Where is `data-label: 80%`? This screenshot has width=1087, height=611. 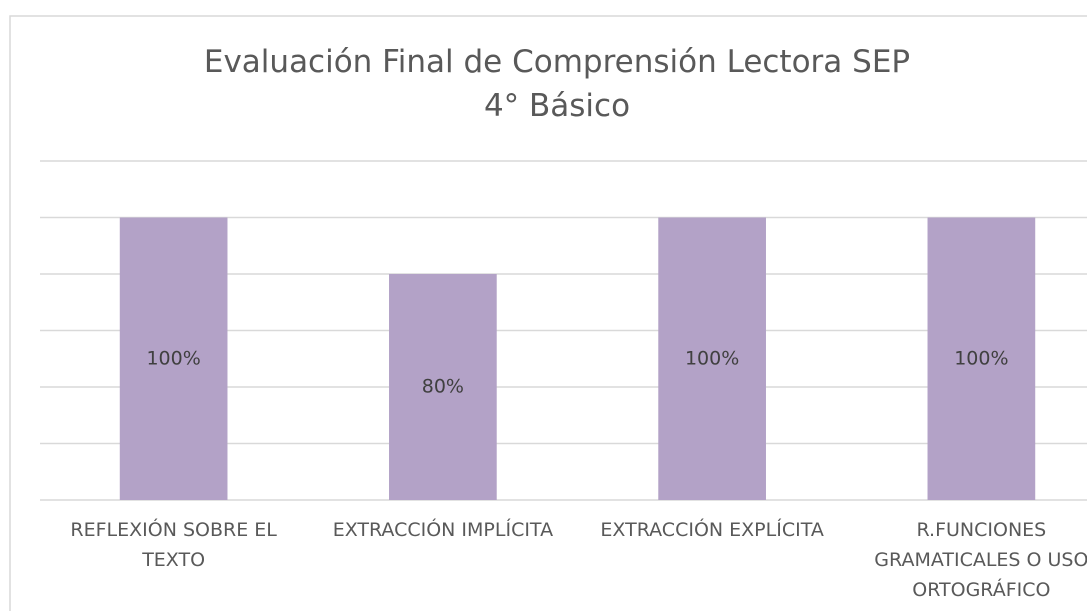
data-label: 80% is located at coordinates (443, 387).